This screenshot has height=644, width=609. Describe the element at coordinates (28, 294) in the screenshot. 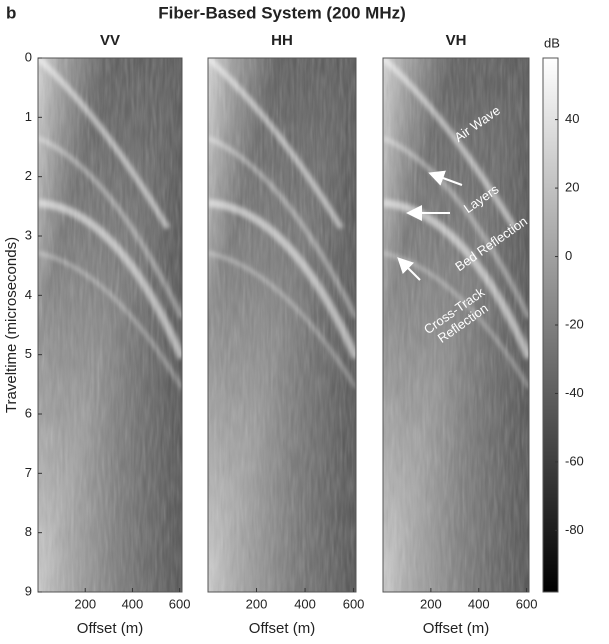

I see `y-tick-label: 4` at that location.